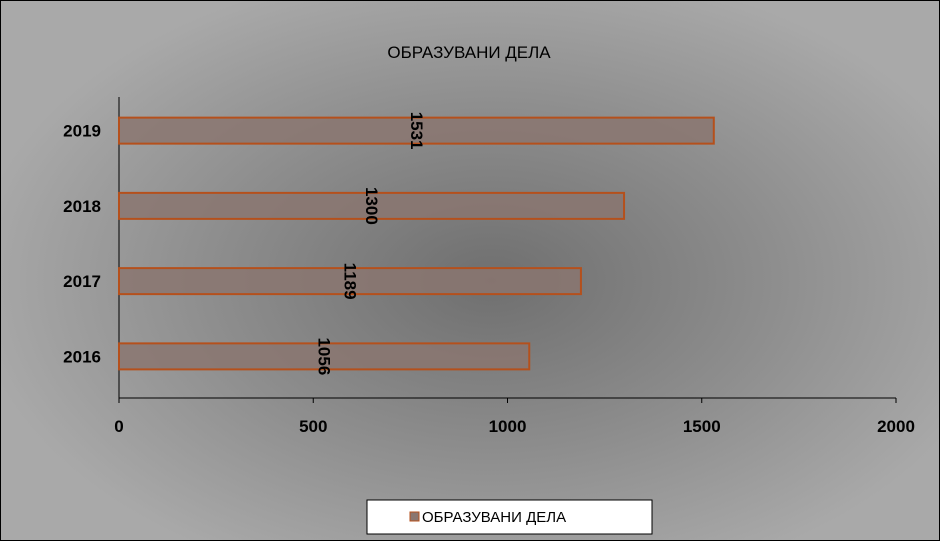 This screenshot has width=940, height=541. I want to click on category-label-2018: 2018, so click(82, 206).